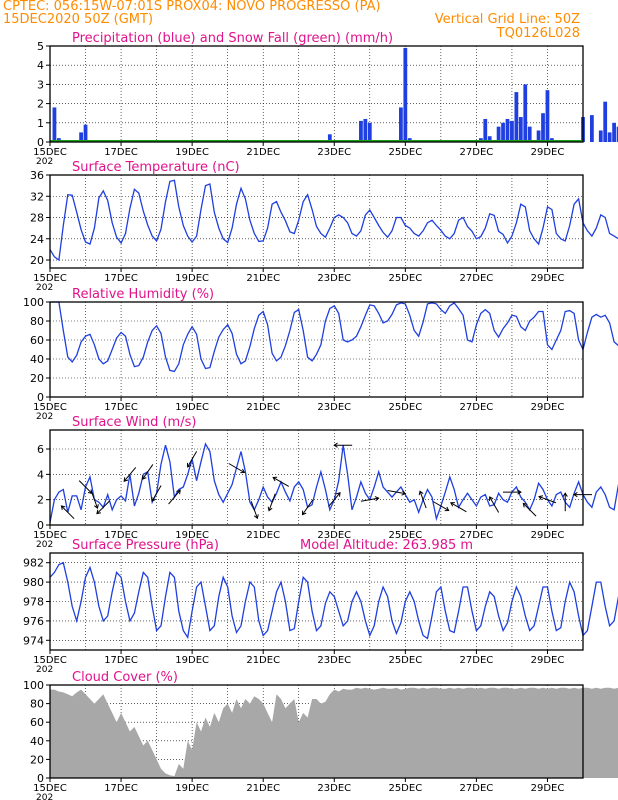 The width and height of the screenshot is (618, 800). I want to click on header-model-id: TQ0126L028, so click(538, 33).